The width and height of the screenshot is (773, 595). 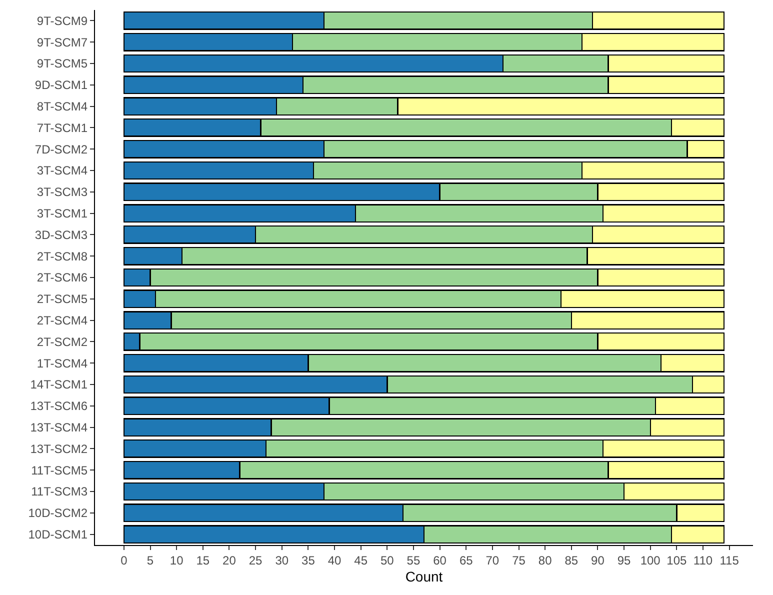 I want to click on x-tick-label: 50, so click(x=387, y=560).